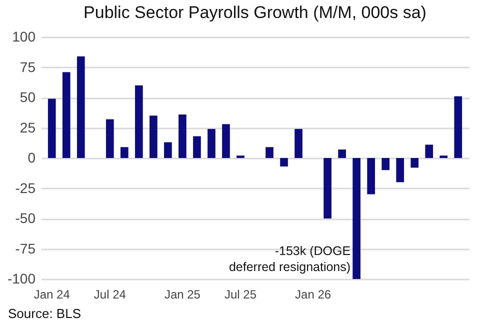 The image size is (487, 330). Describe the element at coordinates (32, 158) in the screenshot. I see `y-tick-label: 0` at that location.